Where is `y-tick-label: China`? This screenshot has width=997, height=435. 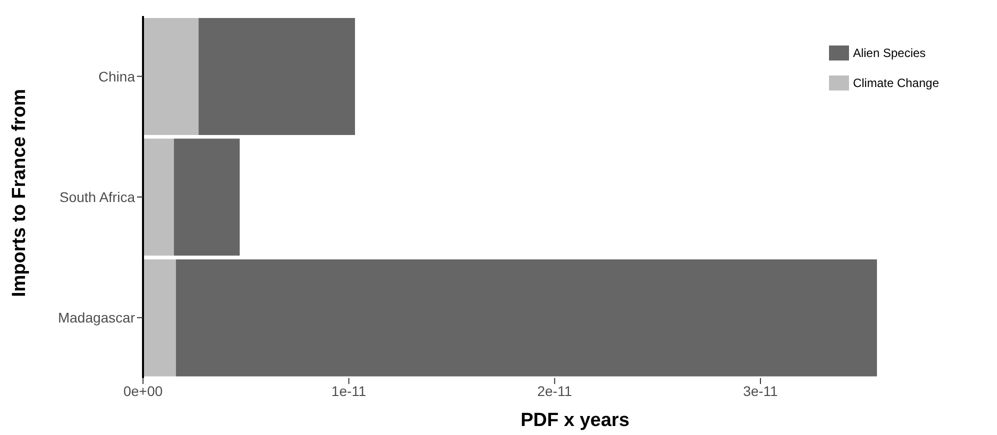
y-tick-label: China is located at coordinates (117, 76).